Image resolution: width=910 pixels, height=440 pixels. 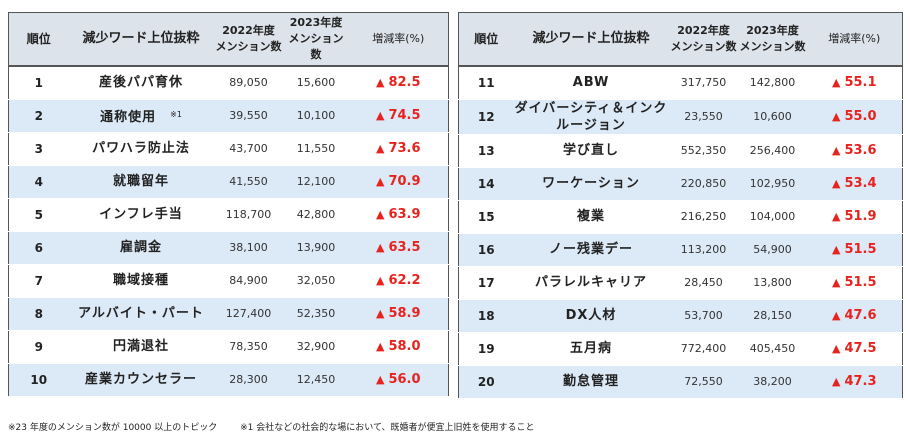 What do you see at coordinates (591, 151) in the screenshot?
I see `word-cell: 学び直し` at bounding box center [591, 151].